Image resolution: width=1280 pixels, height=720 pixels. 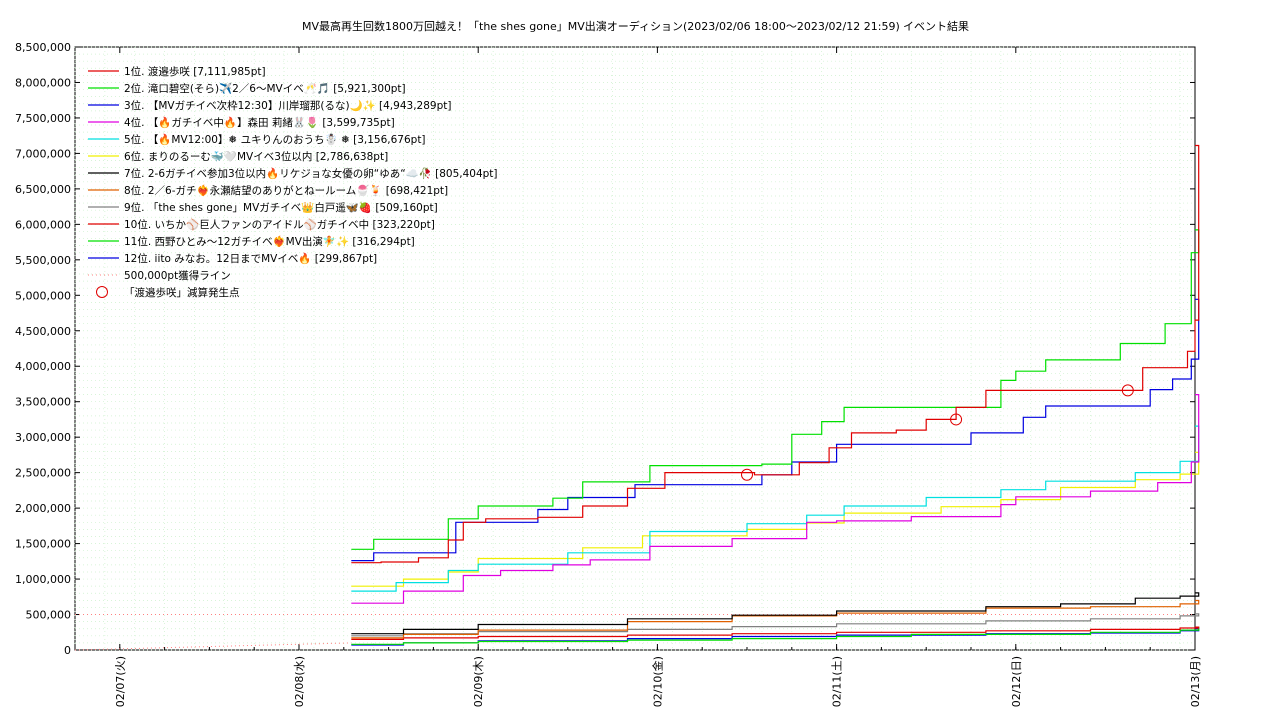 What do you see at coordinates (177, 275) in the screenshot?
I see `legend-entry-threshold: 500,000pt獲得ライン` at bounding box center [177, 275].